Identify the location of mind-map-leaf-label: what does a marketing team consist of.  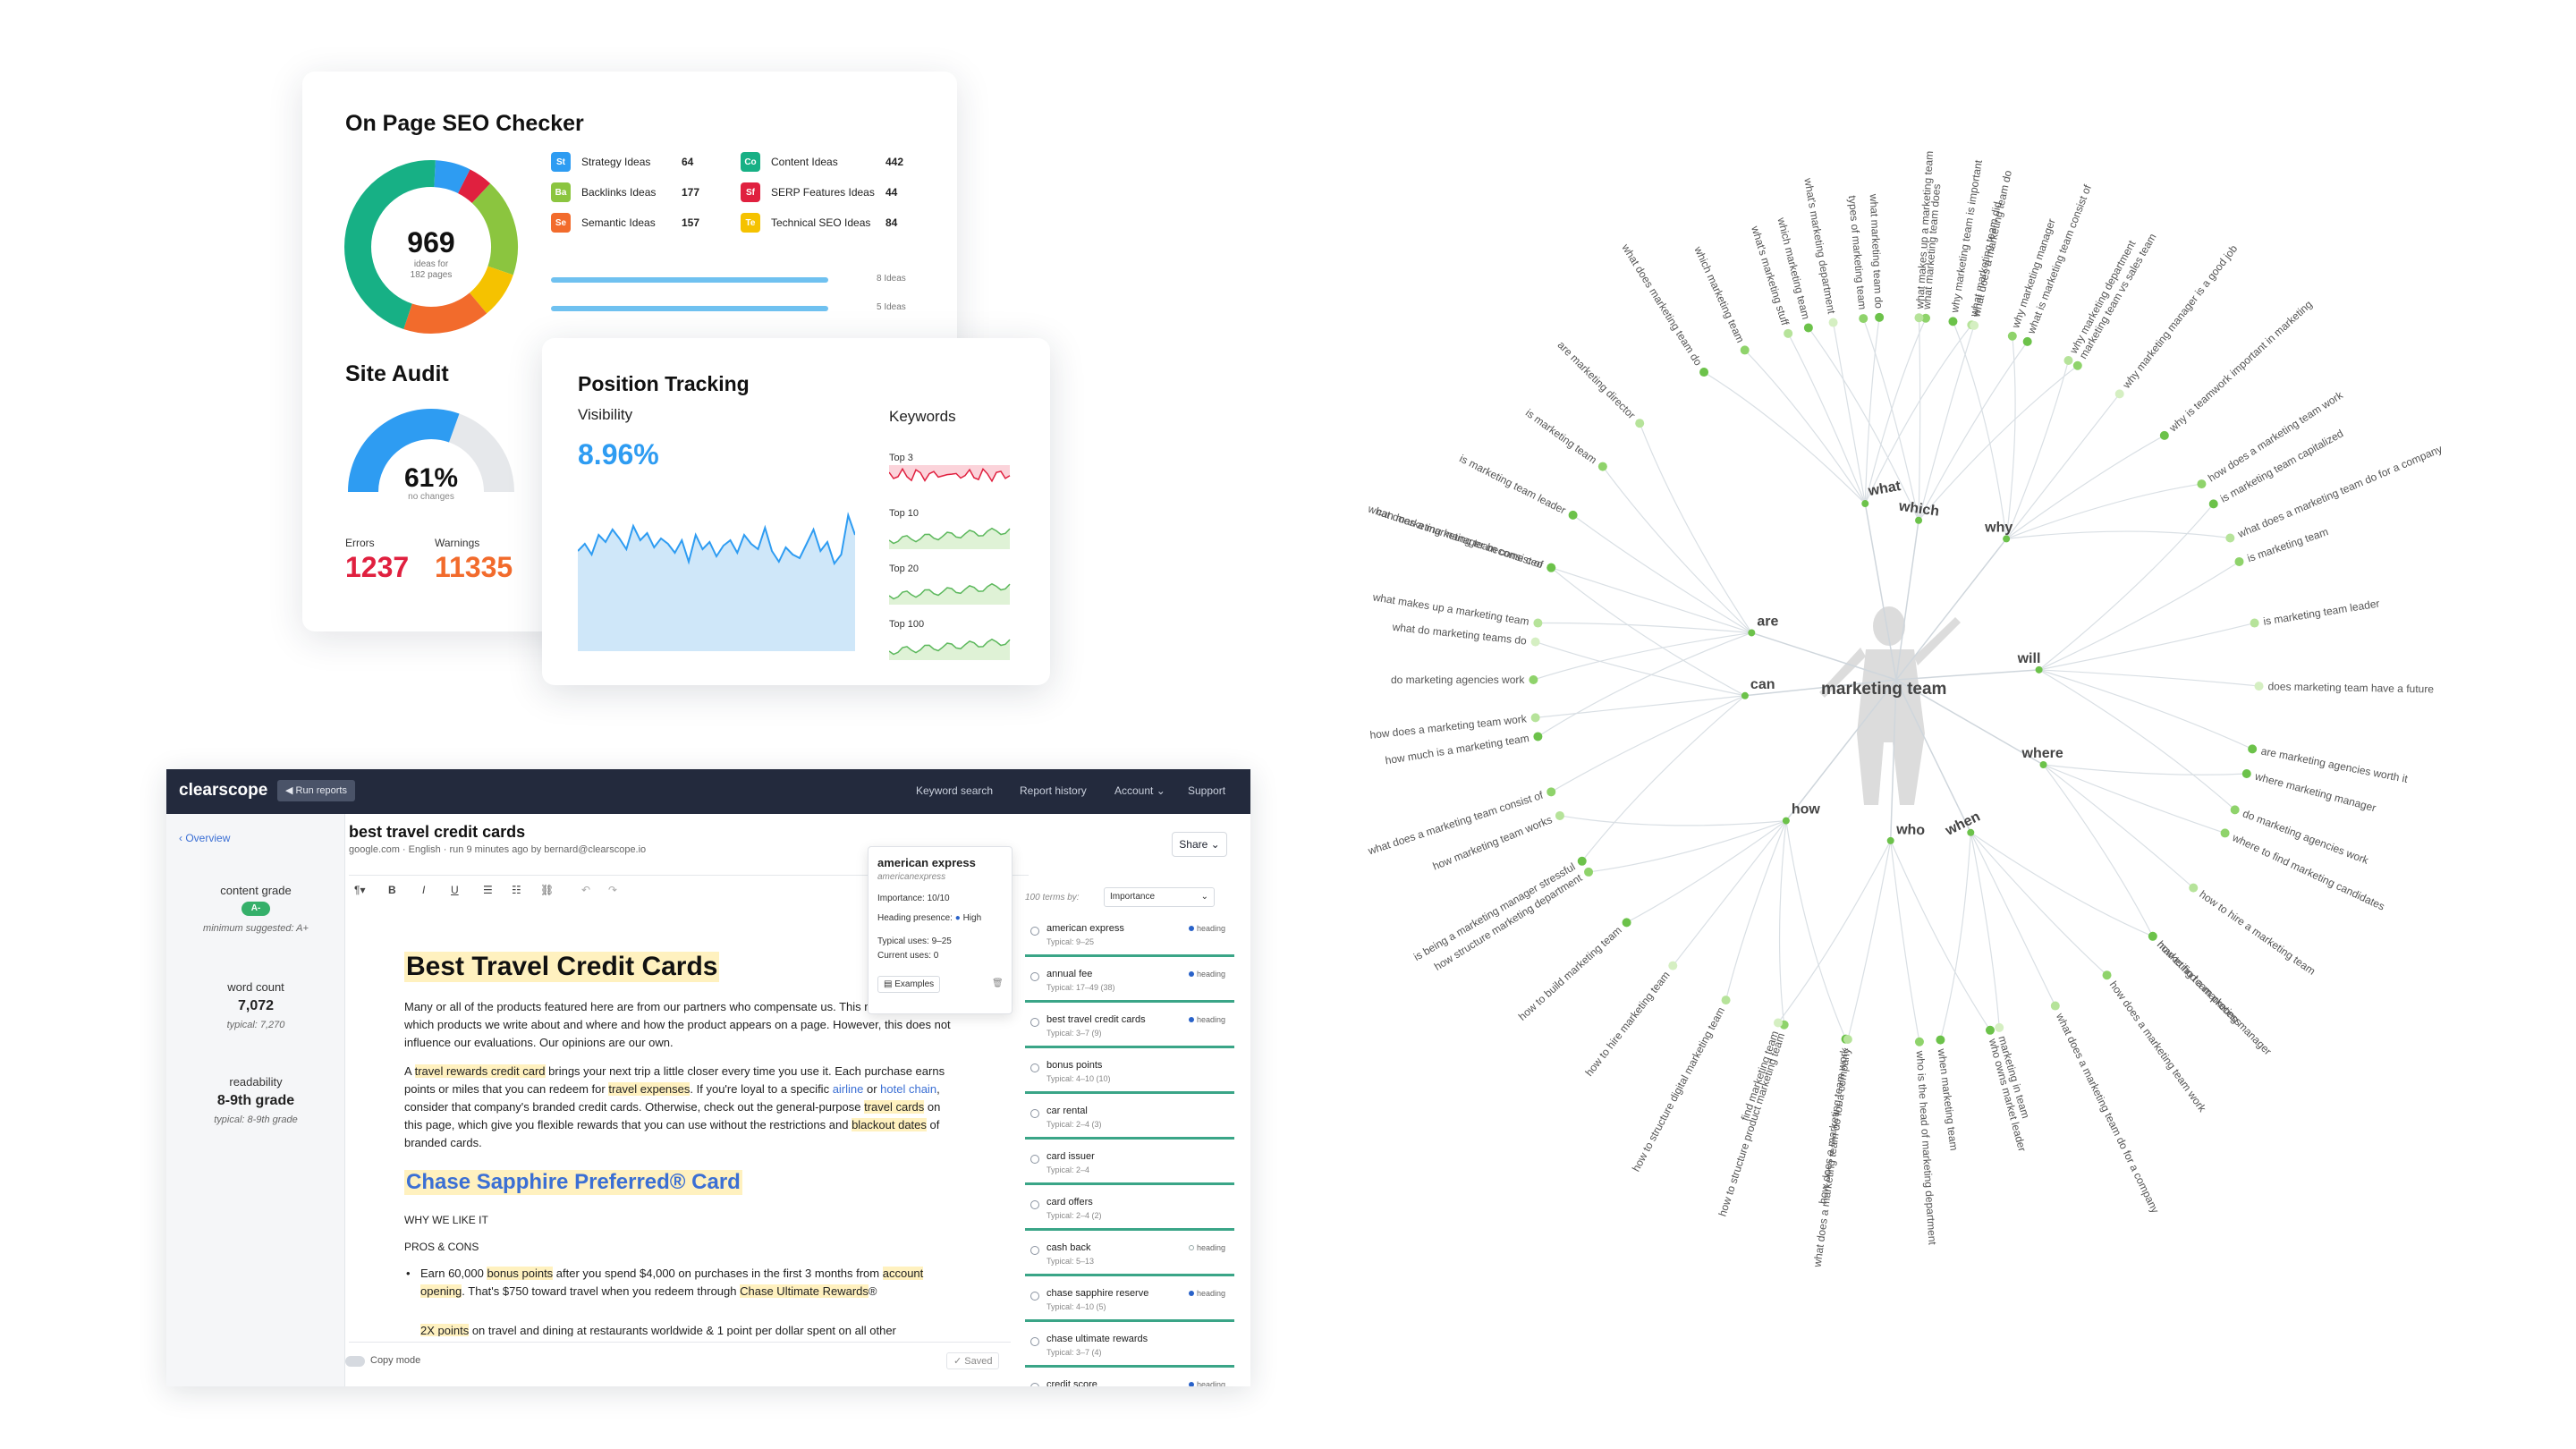
(1456, 823).